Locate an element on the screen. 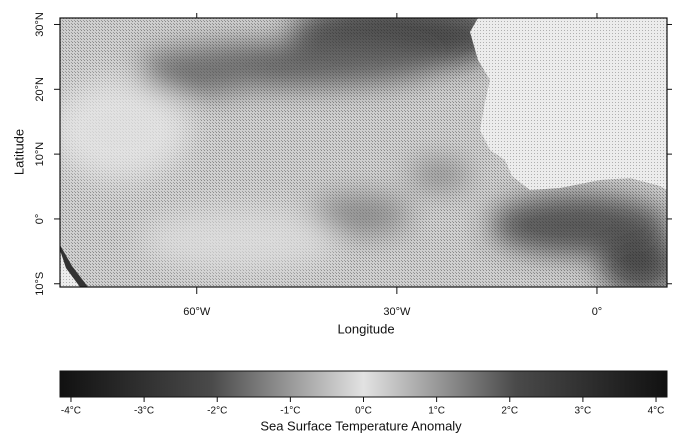 This screenshot has width=677, height=441. x-tick-label: 60°W is located at coordinates (197, 312).